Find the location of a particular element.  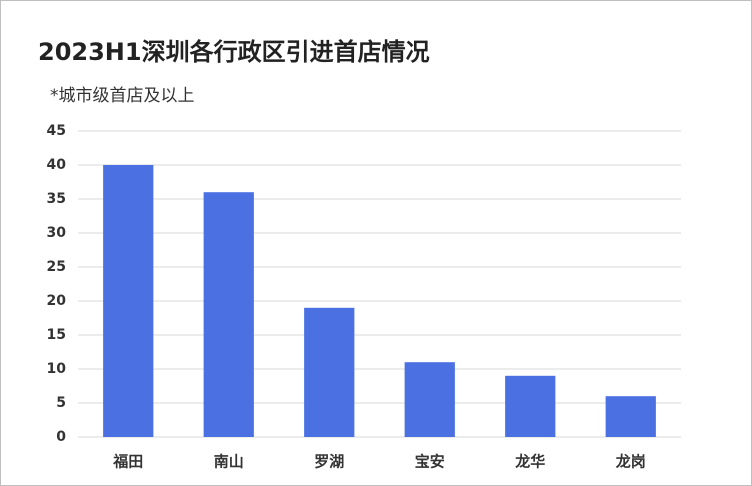

x-tick-label: 龙岗 is located at coordinates (630, 462).